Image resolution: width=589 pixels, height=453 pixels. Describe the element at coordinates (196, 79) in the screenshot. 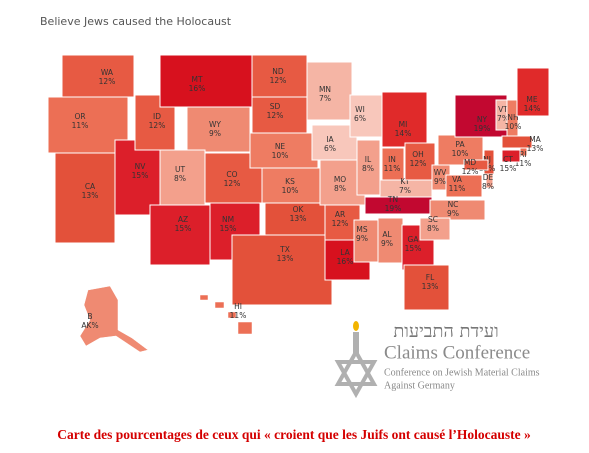

I see `state-abbr: MT` at that location.